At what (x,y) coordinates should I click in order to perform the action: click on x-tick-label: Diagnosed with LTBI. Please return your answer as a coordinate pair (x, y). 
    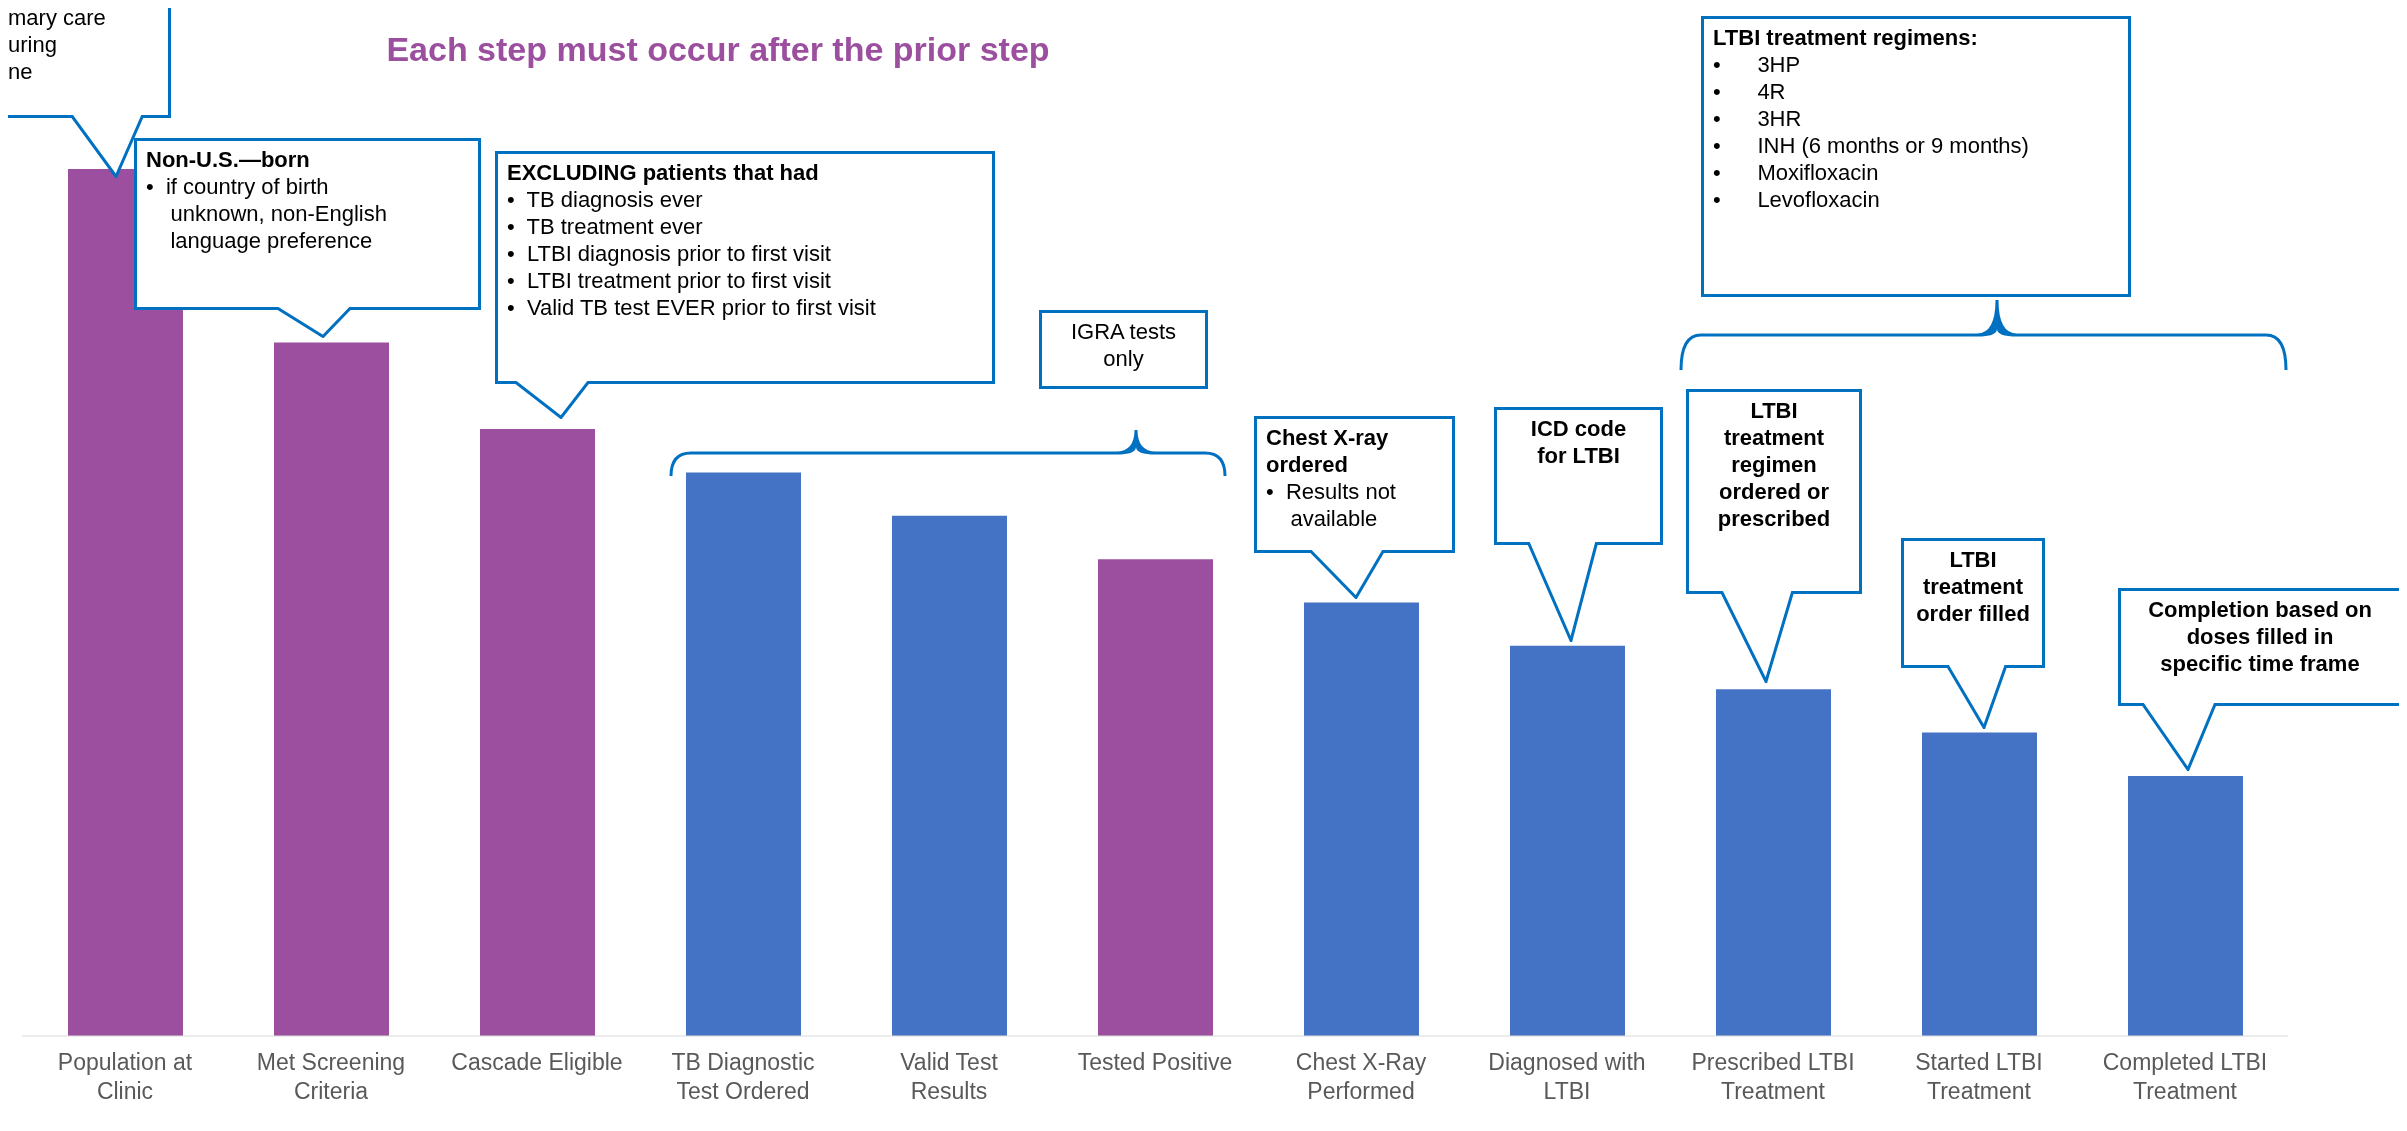
    Looking at the image, I should click on (1567, 1076).